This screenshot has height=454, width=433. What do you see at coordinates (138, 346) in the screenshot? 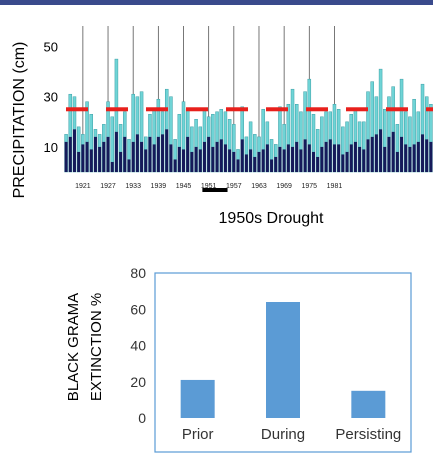
I see `extinction-y-tick: 40` at bounding box center [138, 346].